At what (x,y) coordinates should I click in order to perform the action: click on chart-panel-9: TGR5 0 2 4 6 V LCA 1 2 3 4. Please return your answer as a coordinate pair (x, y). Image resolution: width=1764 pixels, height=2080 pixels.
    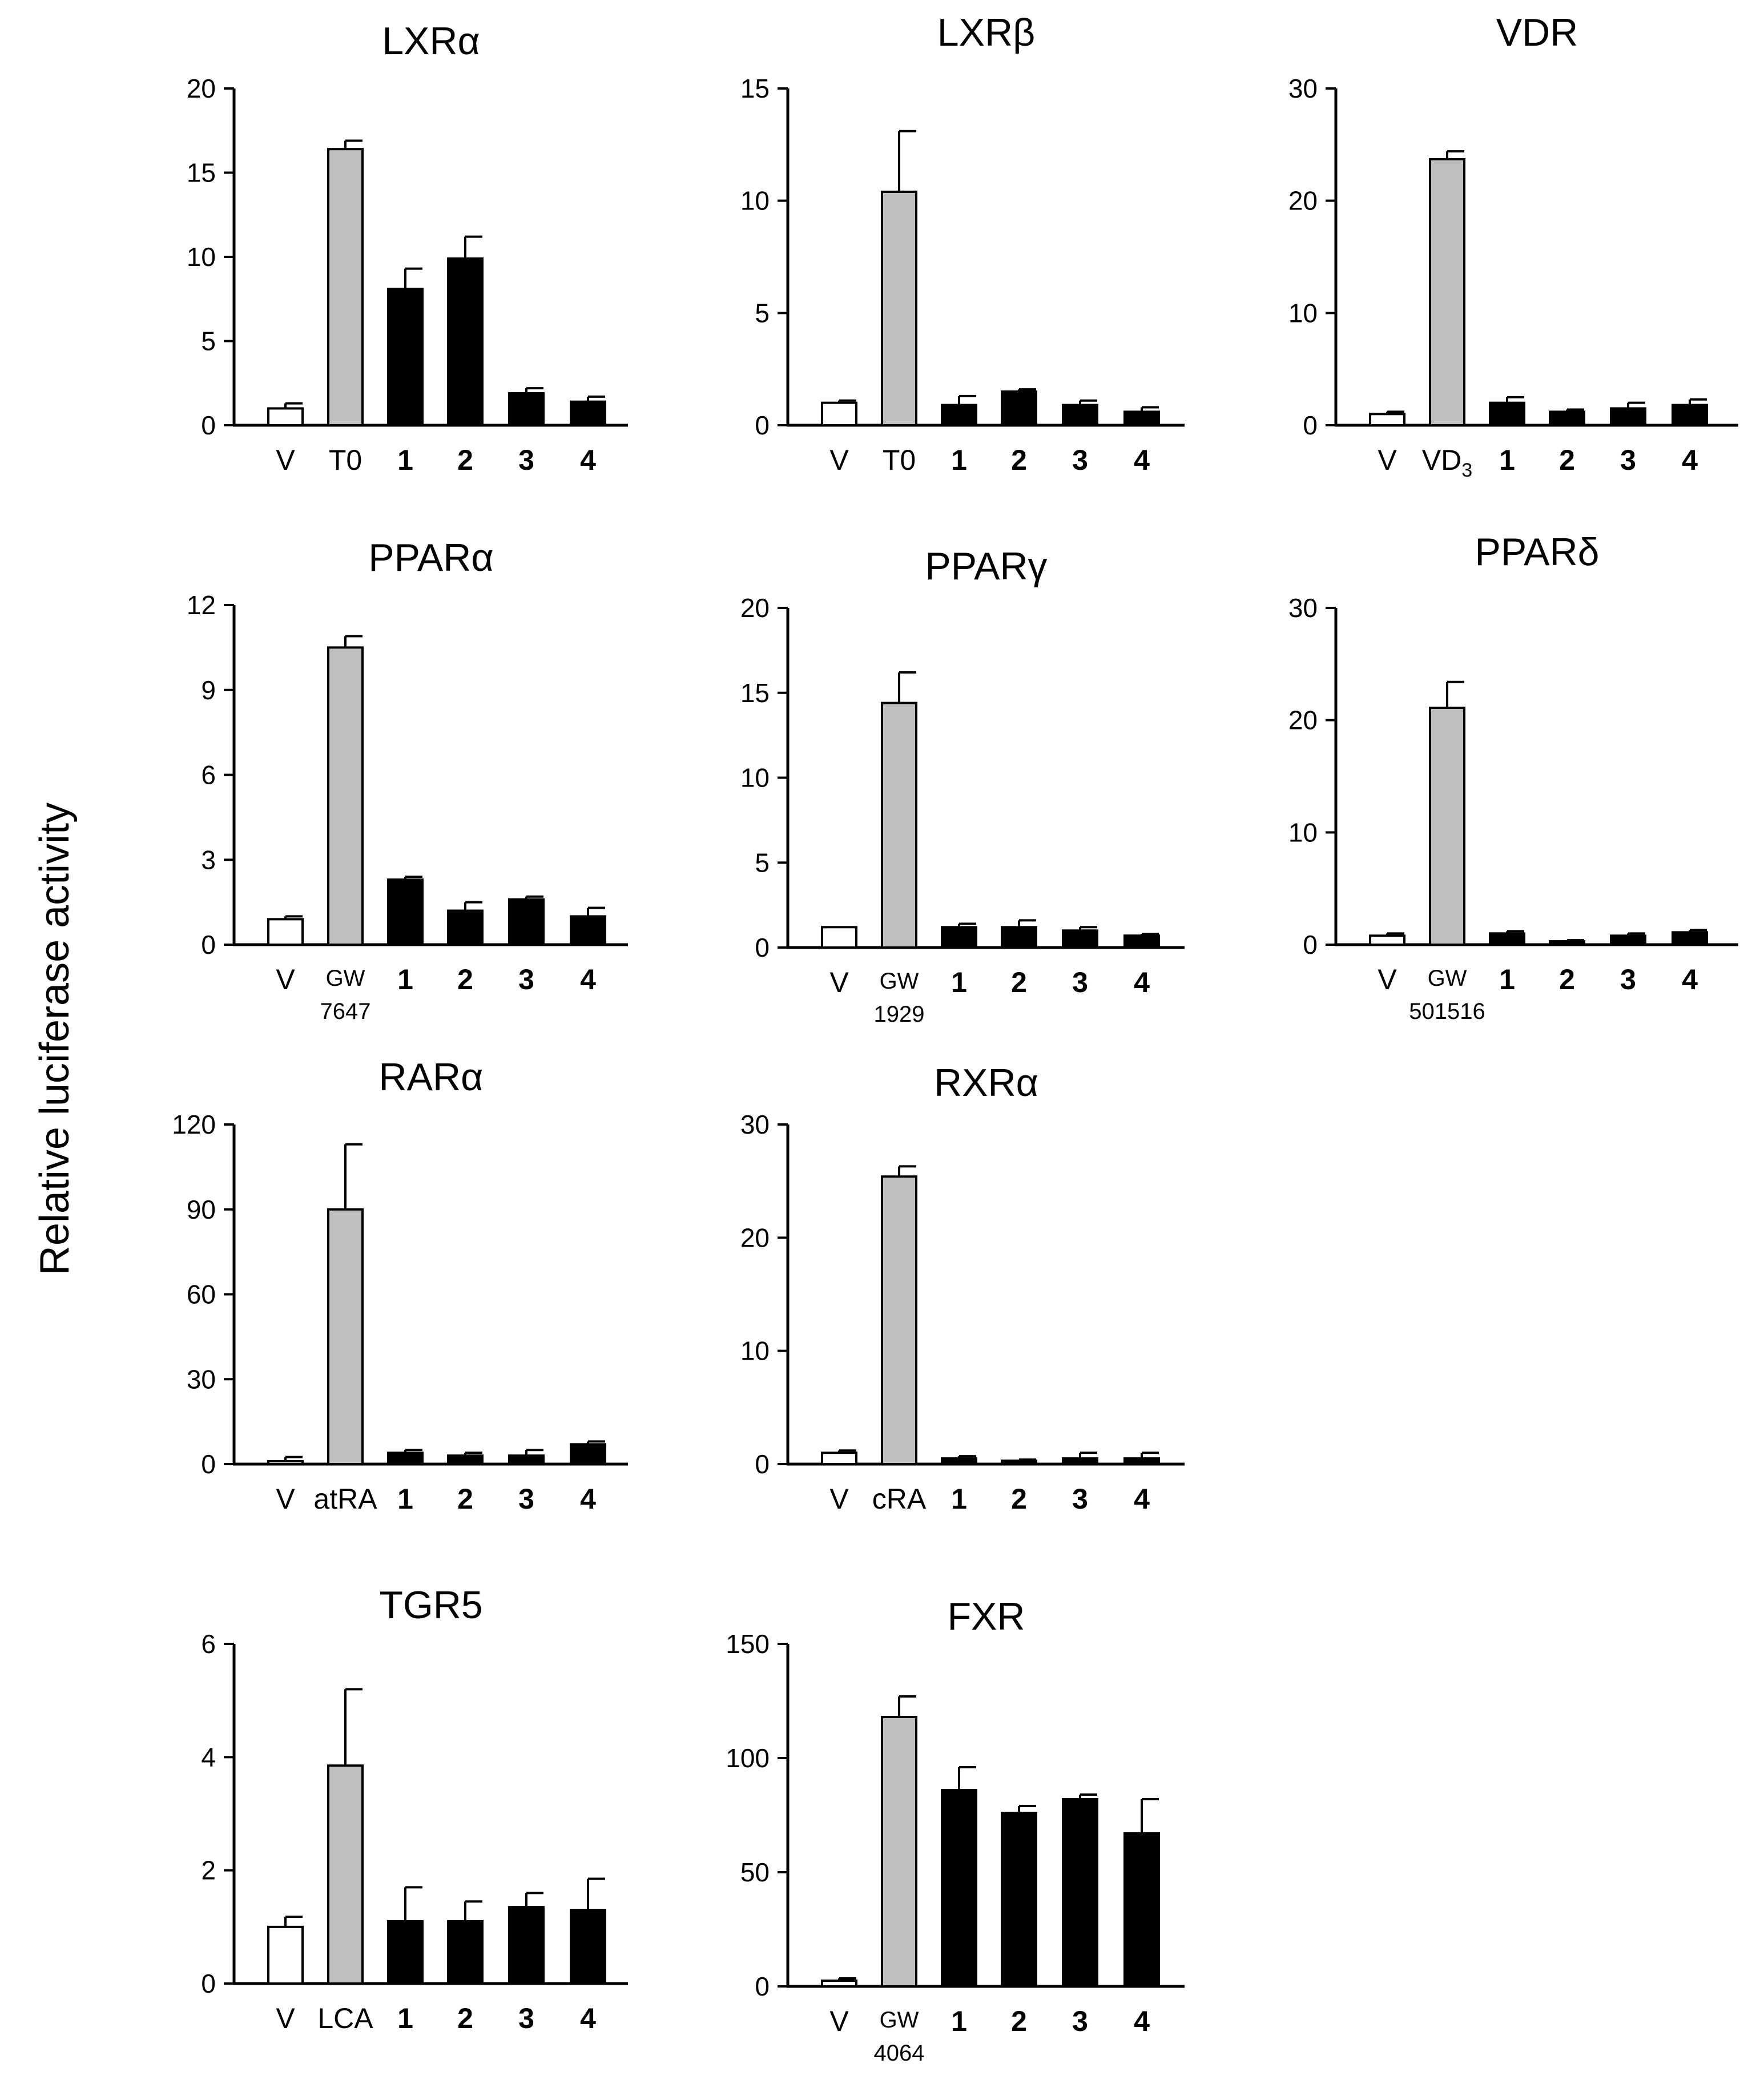
    Looking at the image, I should click on (414, 1808).